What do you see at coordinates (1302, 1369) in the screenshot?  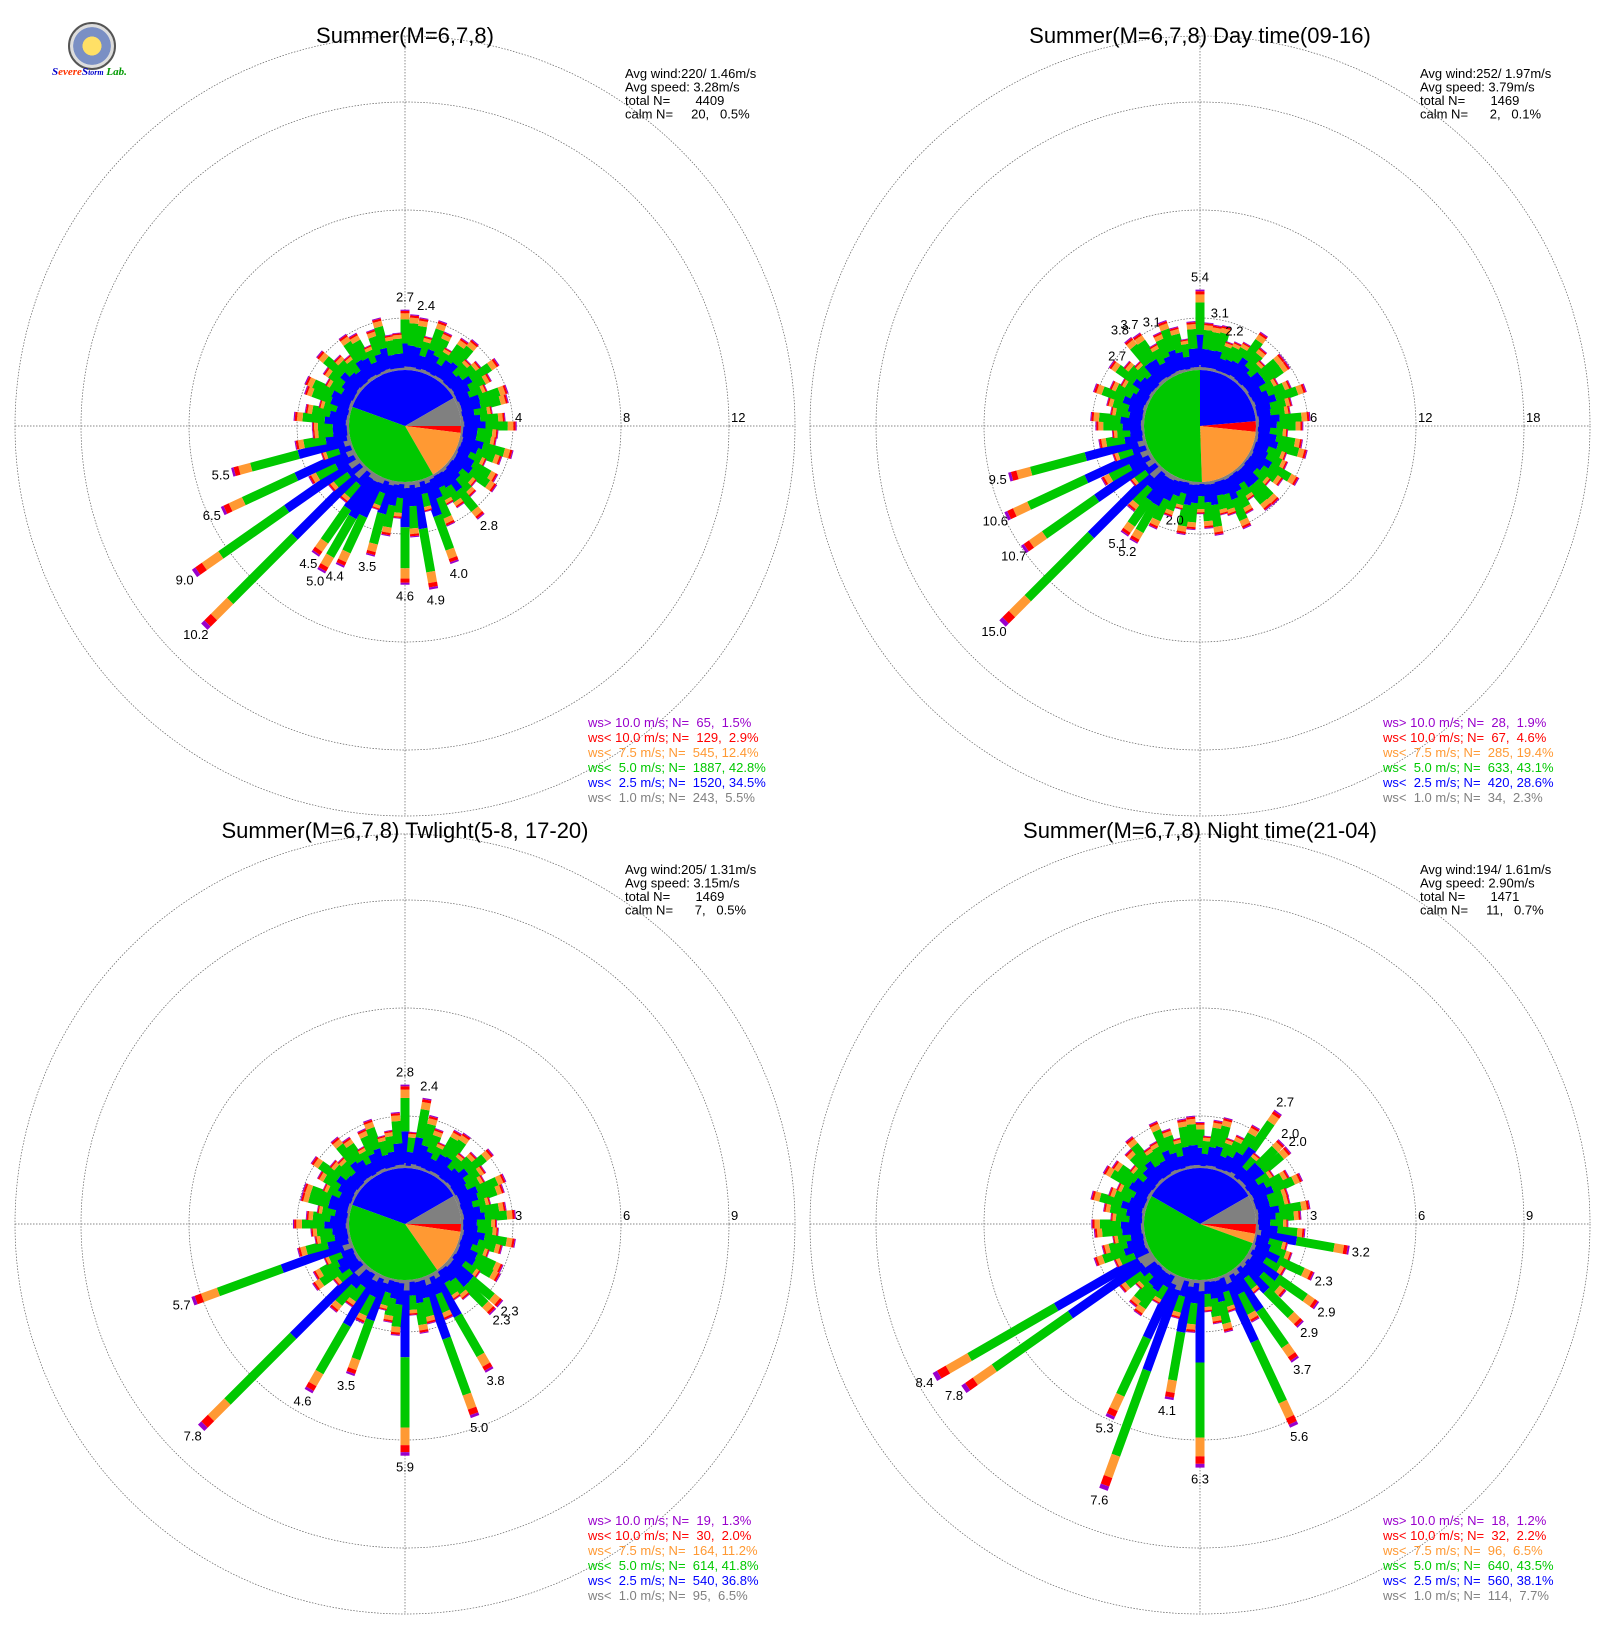 I see `bar-value-label: 3.7` at bounding box center [1302, 1369].